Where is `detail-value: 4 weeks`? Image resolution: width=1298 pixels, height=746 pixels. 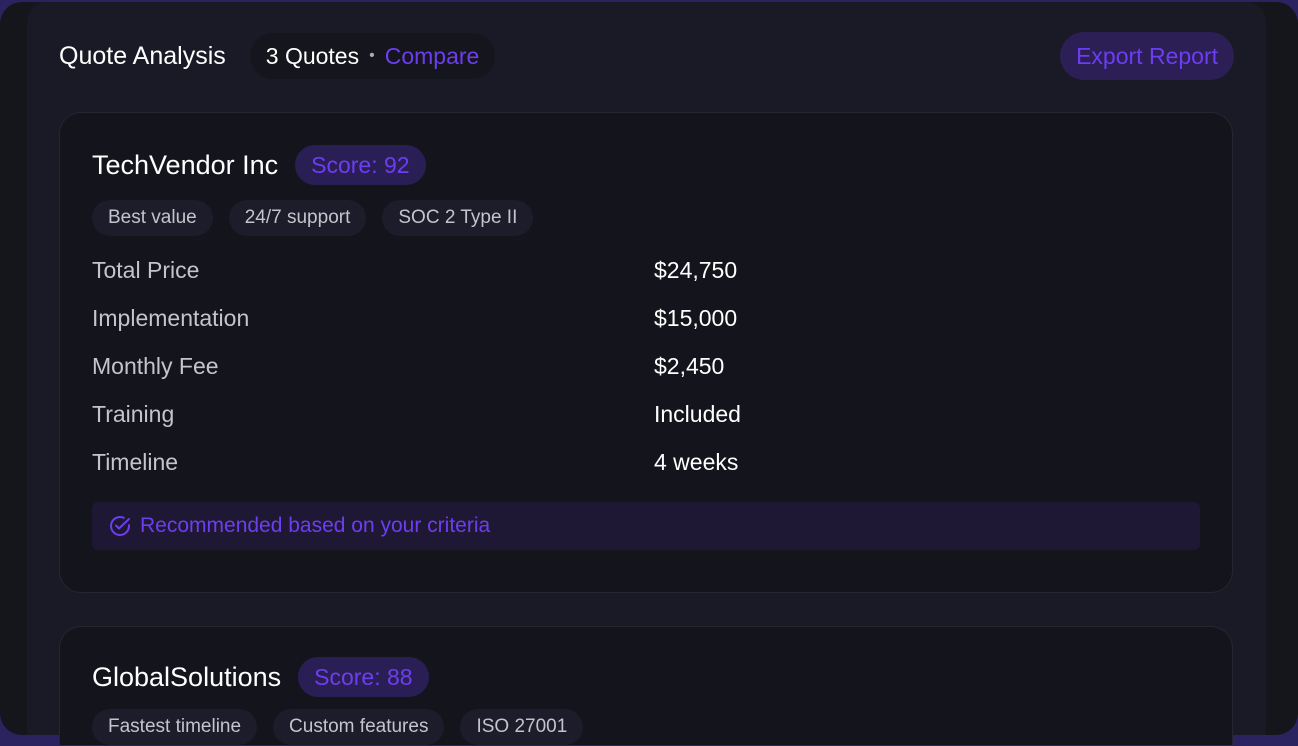
detail-value: 4 weeks is located at coordinates (696, 461).